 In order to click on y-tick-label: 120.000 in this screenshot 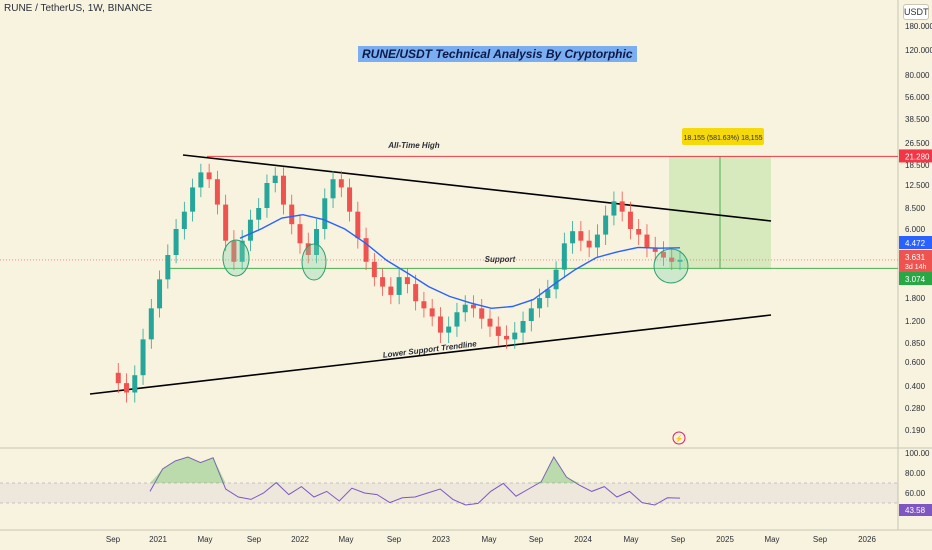, I will do `click(918, 50)`.